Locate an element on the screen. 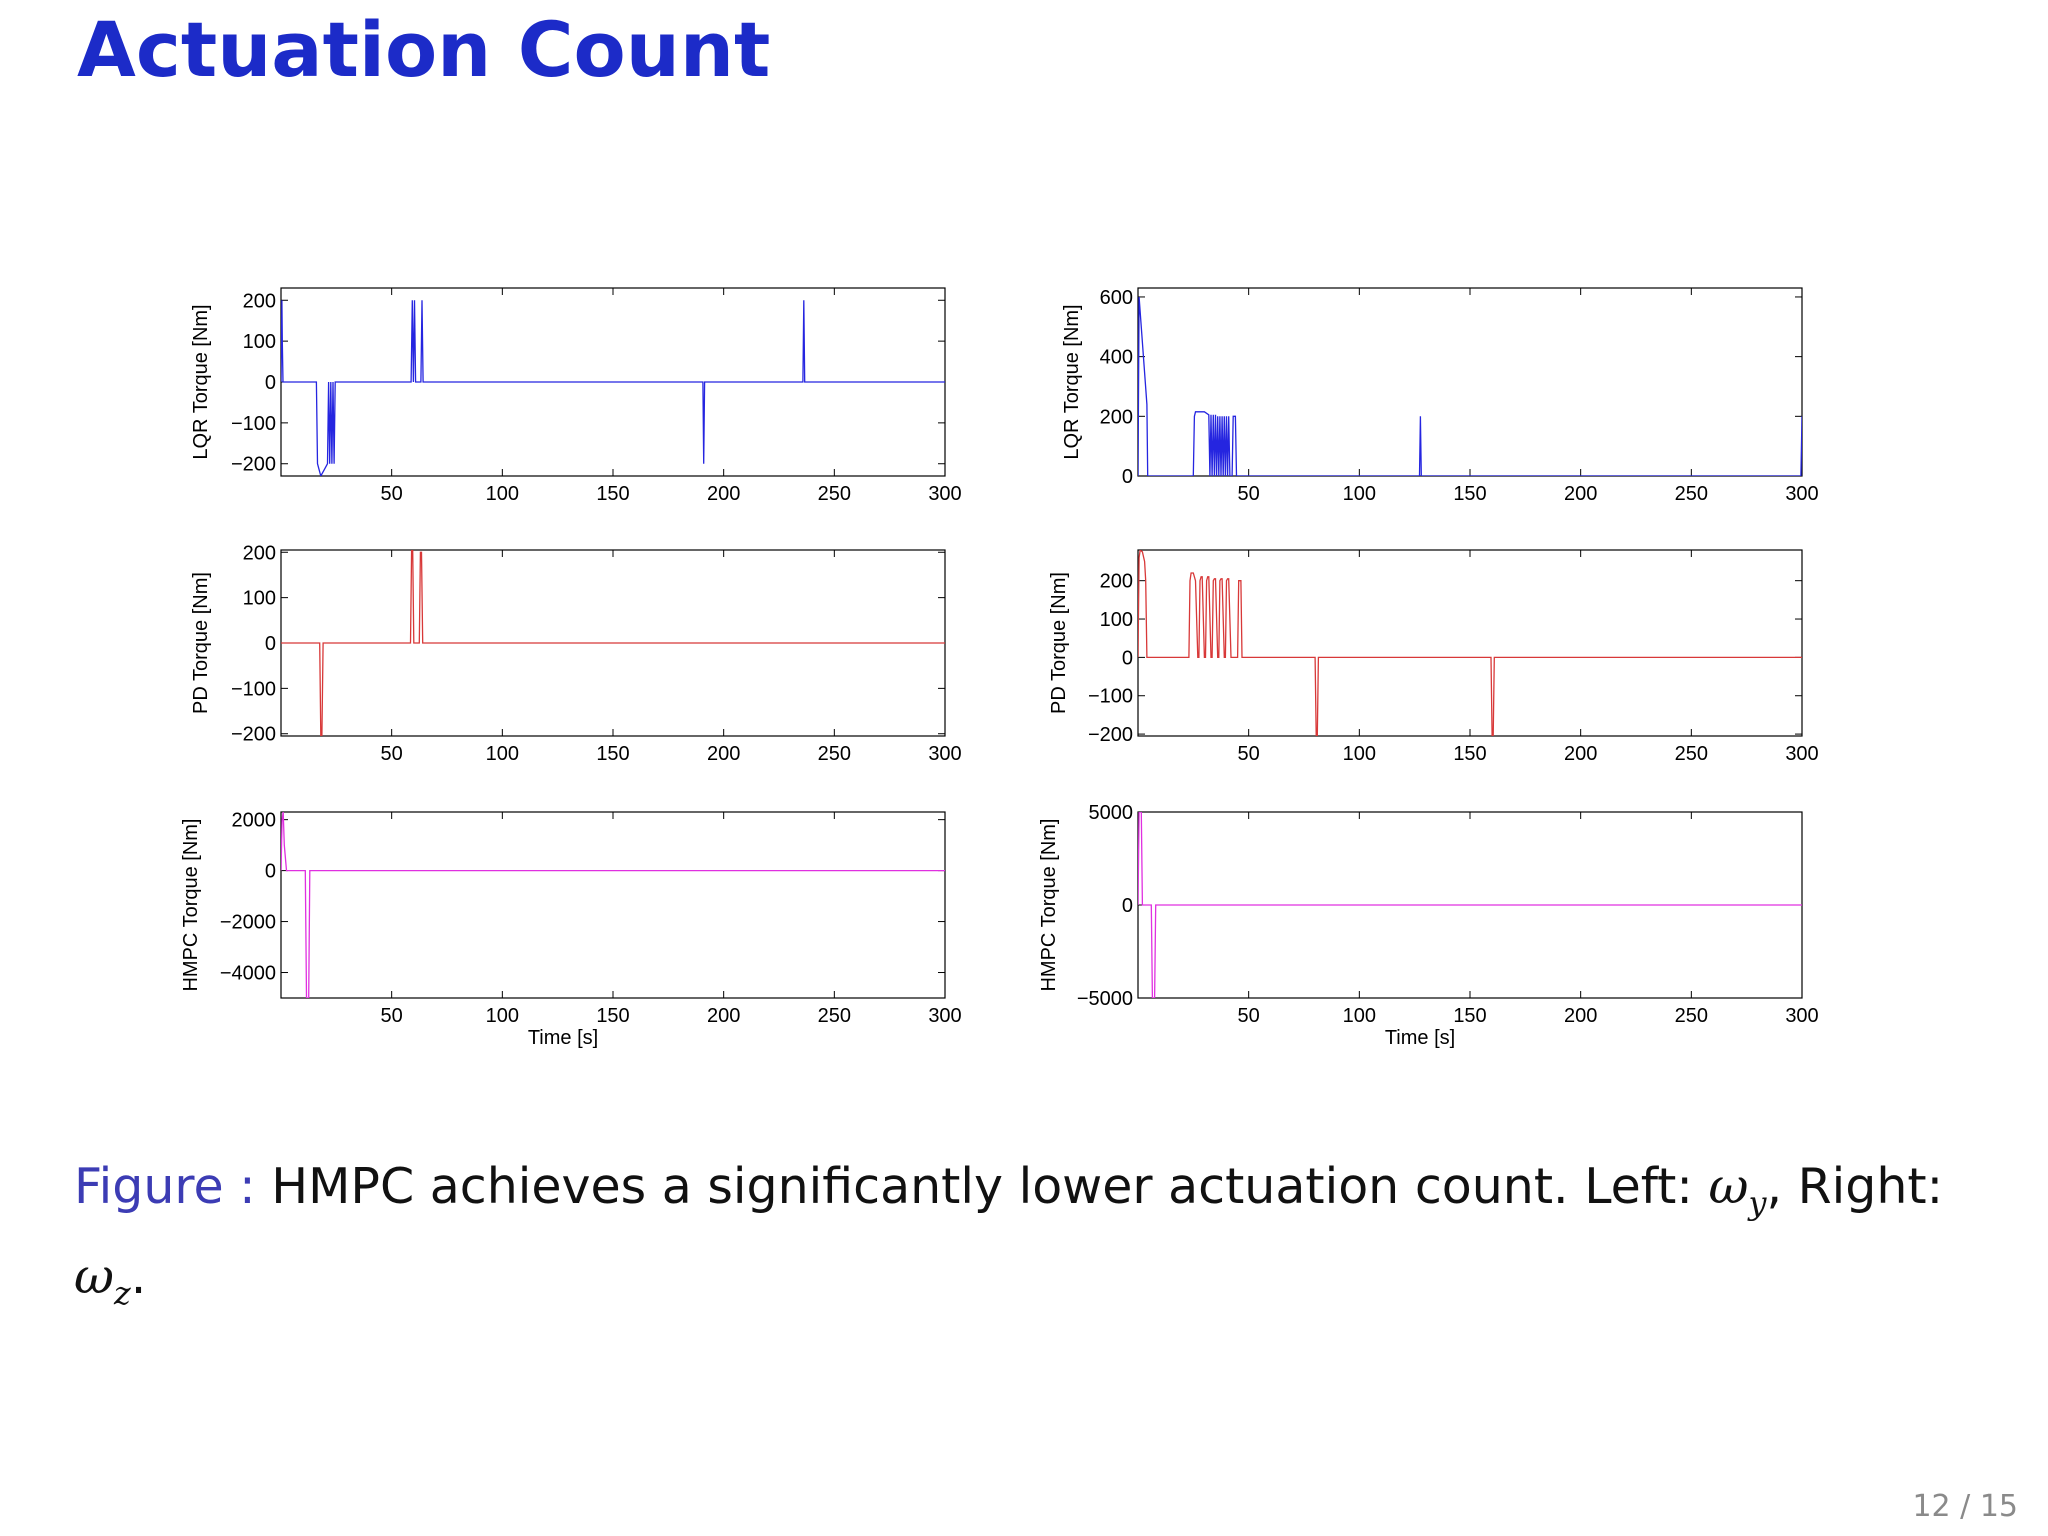 The height and width of the screenshot is (1536, 2048). slide-title: Actuation Count is located at coordinates (424, 49).